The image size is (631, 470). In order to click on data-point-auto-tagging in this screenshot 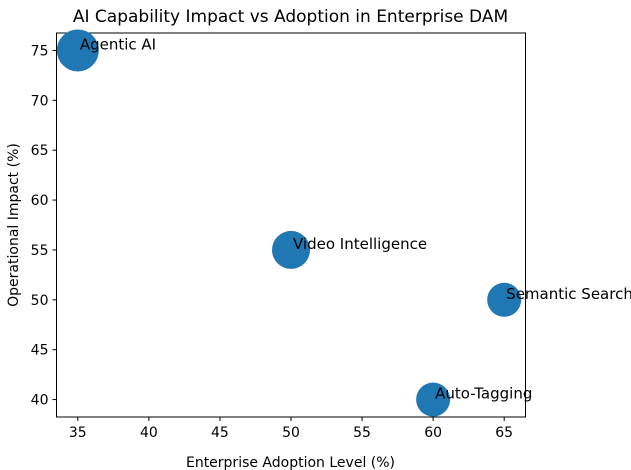, I will do `click(433, 399)`.